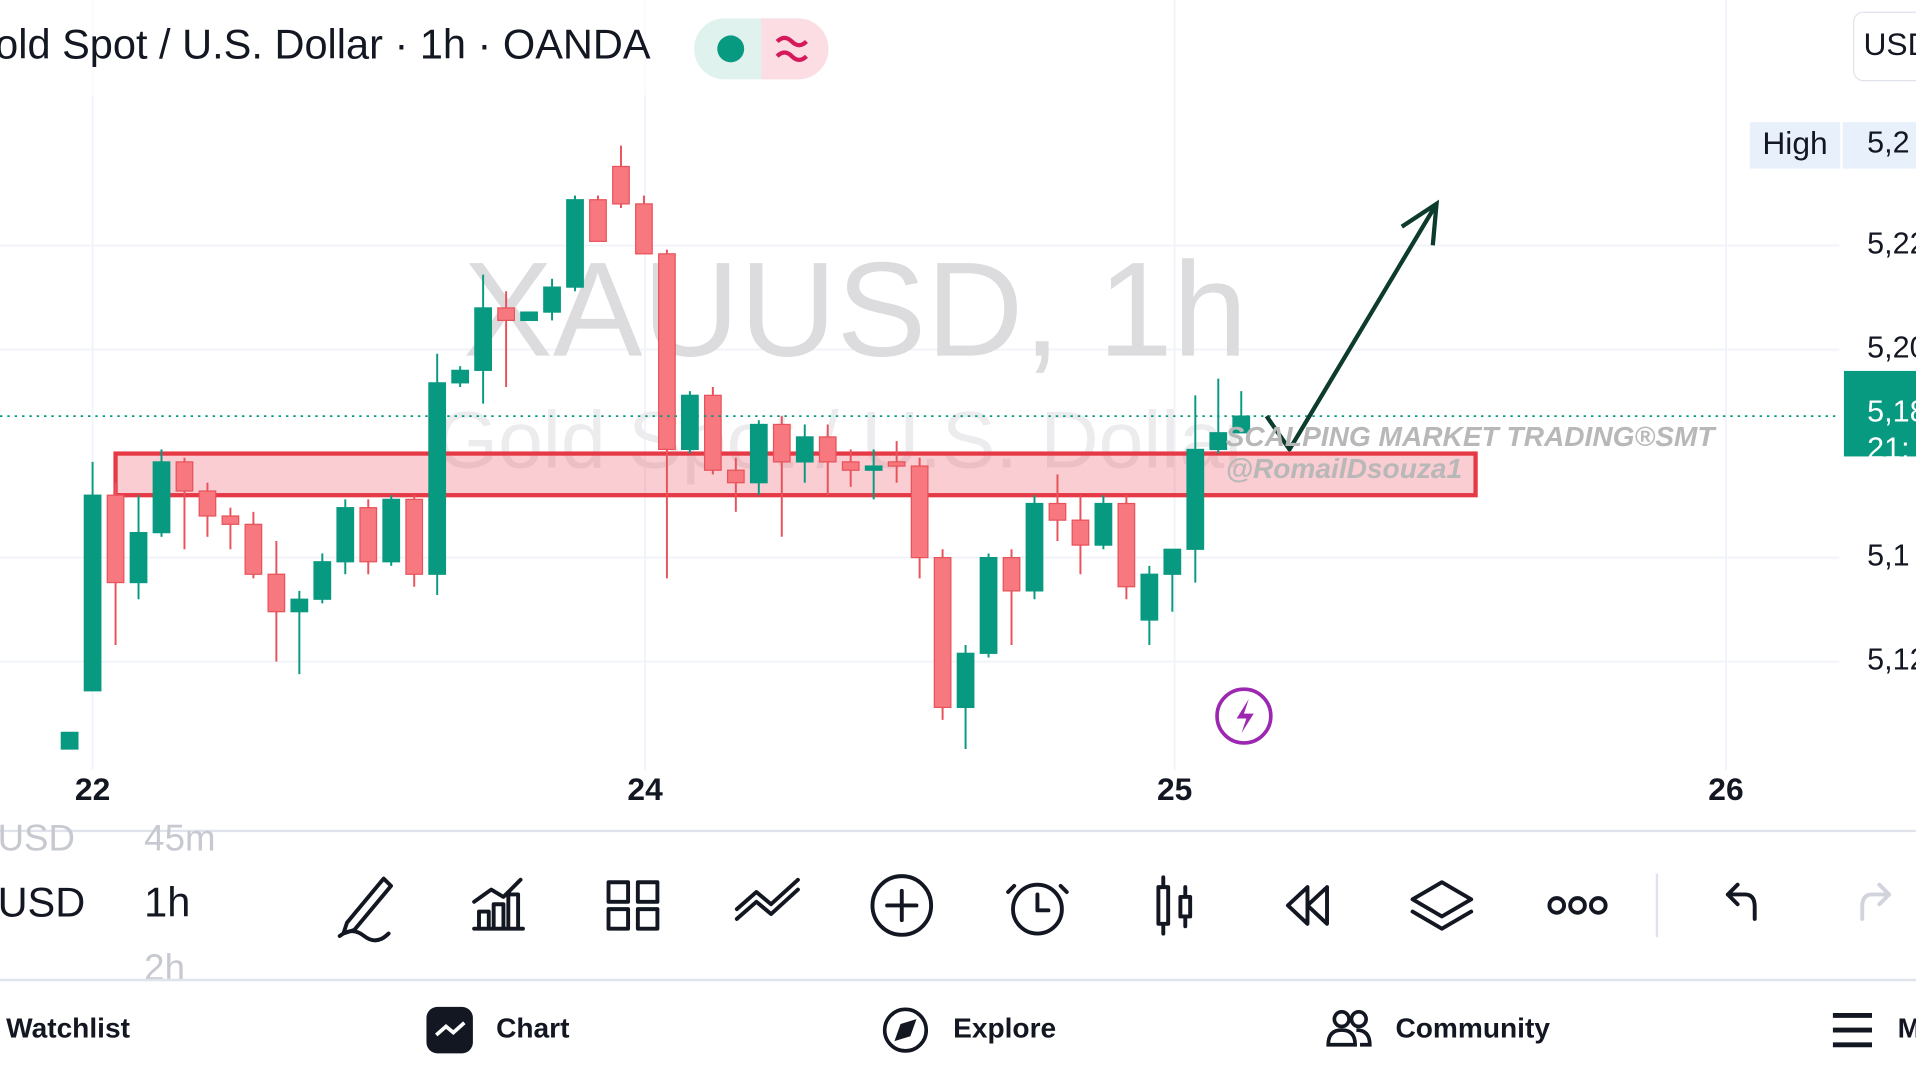 The image size is (1916, 1078). Describe the element at coordinates (1472, 1028) in the screenshot. I see `nav-community: Community` at that location.